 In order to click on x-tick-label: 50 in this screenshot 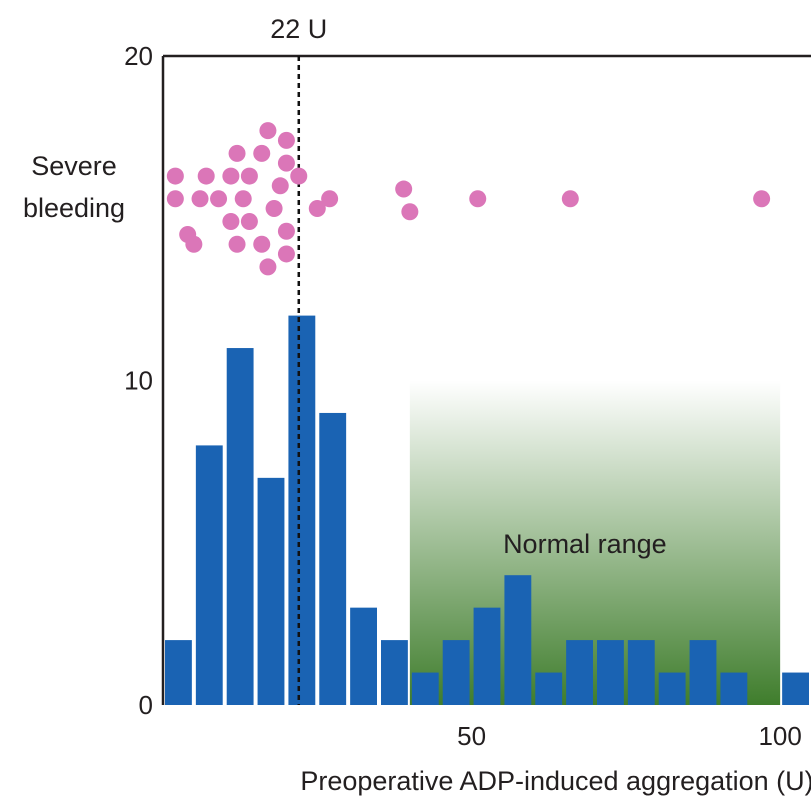, I will do `click(471, 736)`.